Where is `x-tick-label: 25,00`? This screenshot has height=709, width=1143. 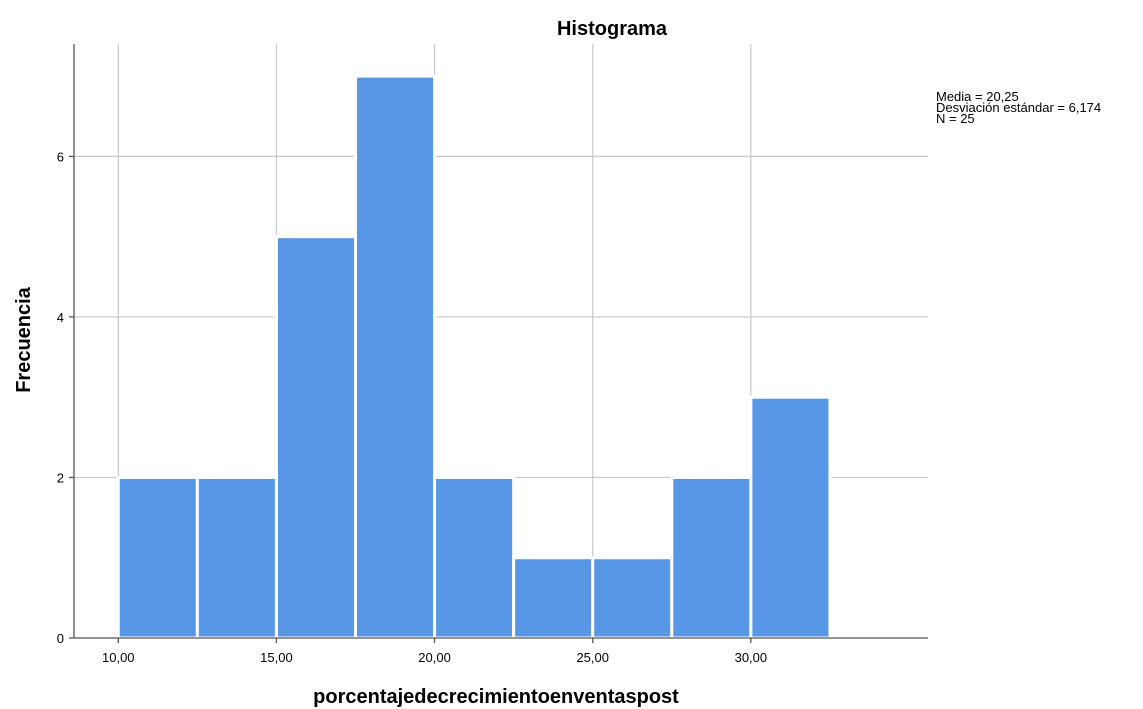 x-tick-label: 25,00 is located at coordinates (592, 657).